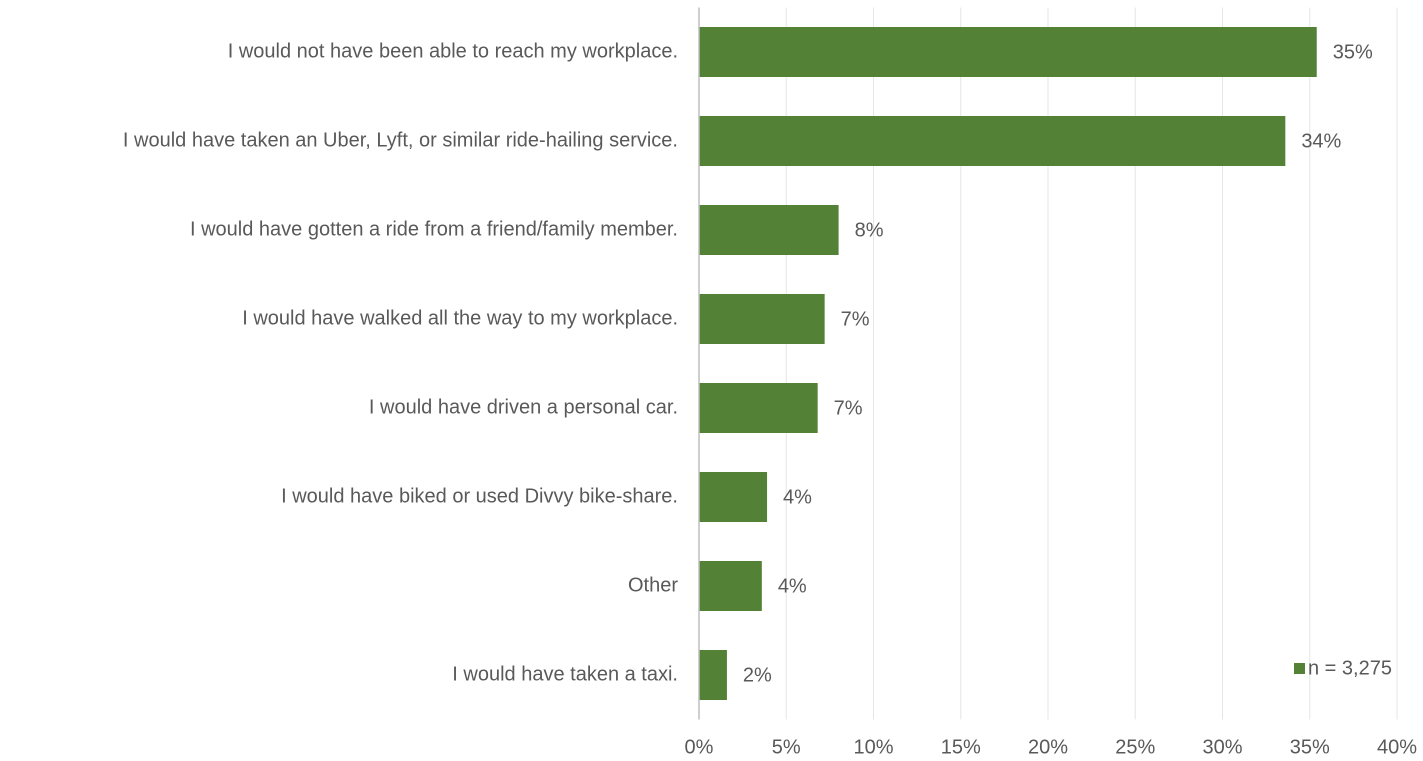 The height and width of the screenshot is (761, 1423). I want to click on y-tick-label: Other, so click(653, 585).